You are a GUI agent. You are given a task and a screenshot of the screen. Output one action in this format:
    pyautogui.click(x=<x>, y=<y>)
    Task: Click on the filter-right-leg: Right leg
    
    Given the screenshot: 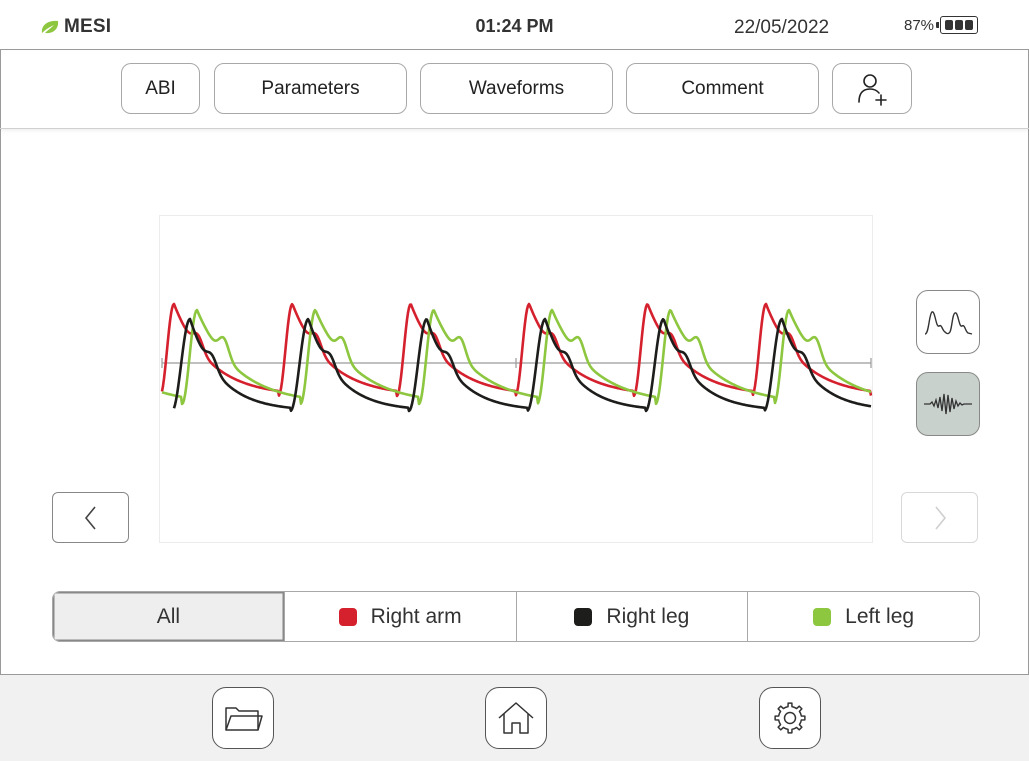 What is the action you would take?
    pyautogui.click(x=631, y=616)
    